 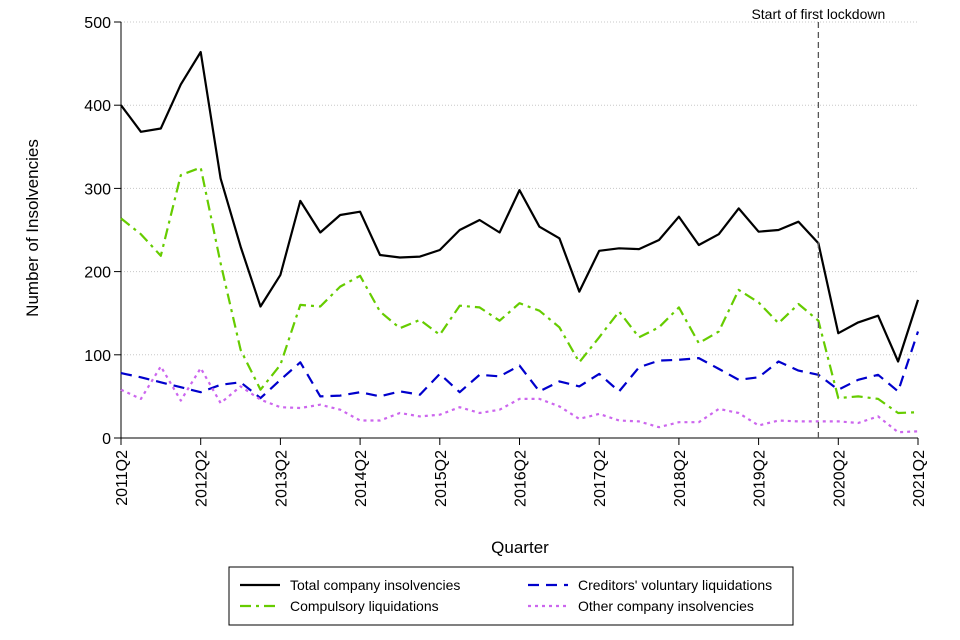 What do you see at coordinates (919, 478) in the screenshot?
I see `x-tick-label: 2021Q2` at bounding box center [919, 478].